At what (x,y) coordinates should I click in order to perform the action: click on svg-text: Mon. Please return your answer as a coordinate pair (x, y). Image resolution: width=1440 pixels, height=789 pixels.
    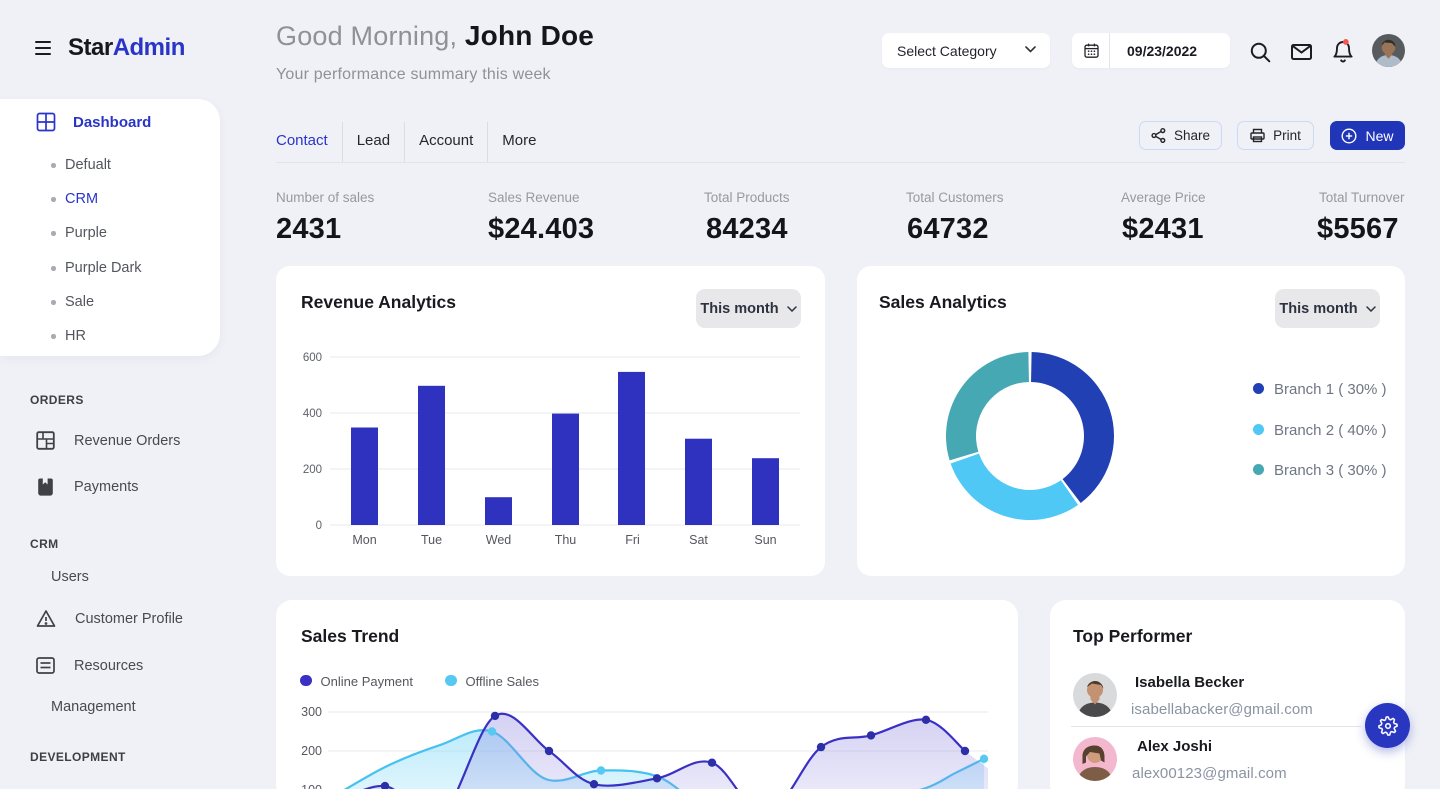
    Looking at the image, I should click on (364, 540).